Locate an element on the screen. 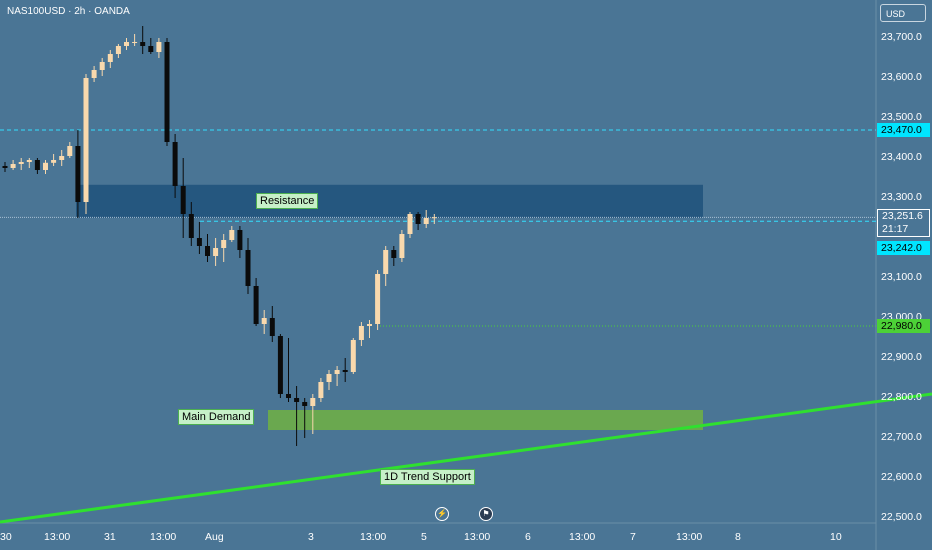 This screenshot has width=932, height=550. price-tick: 22,500.0 is located at coordinates (901, 517).